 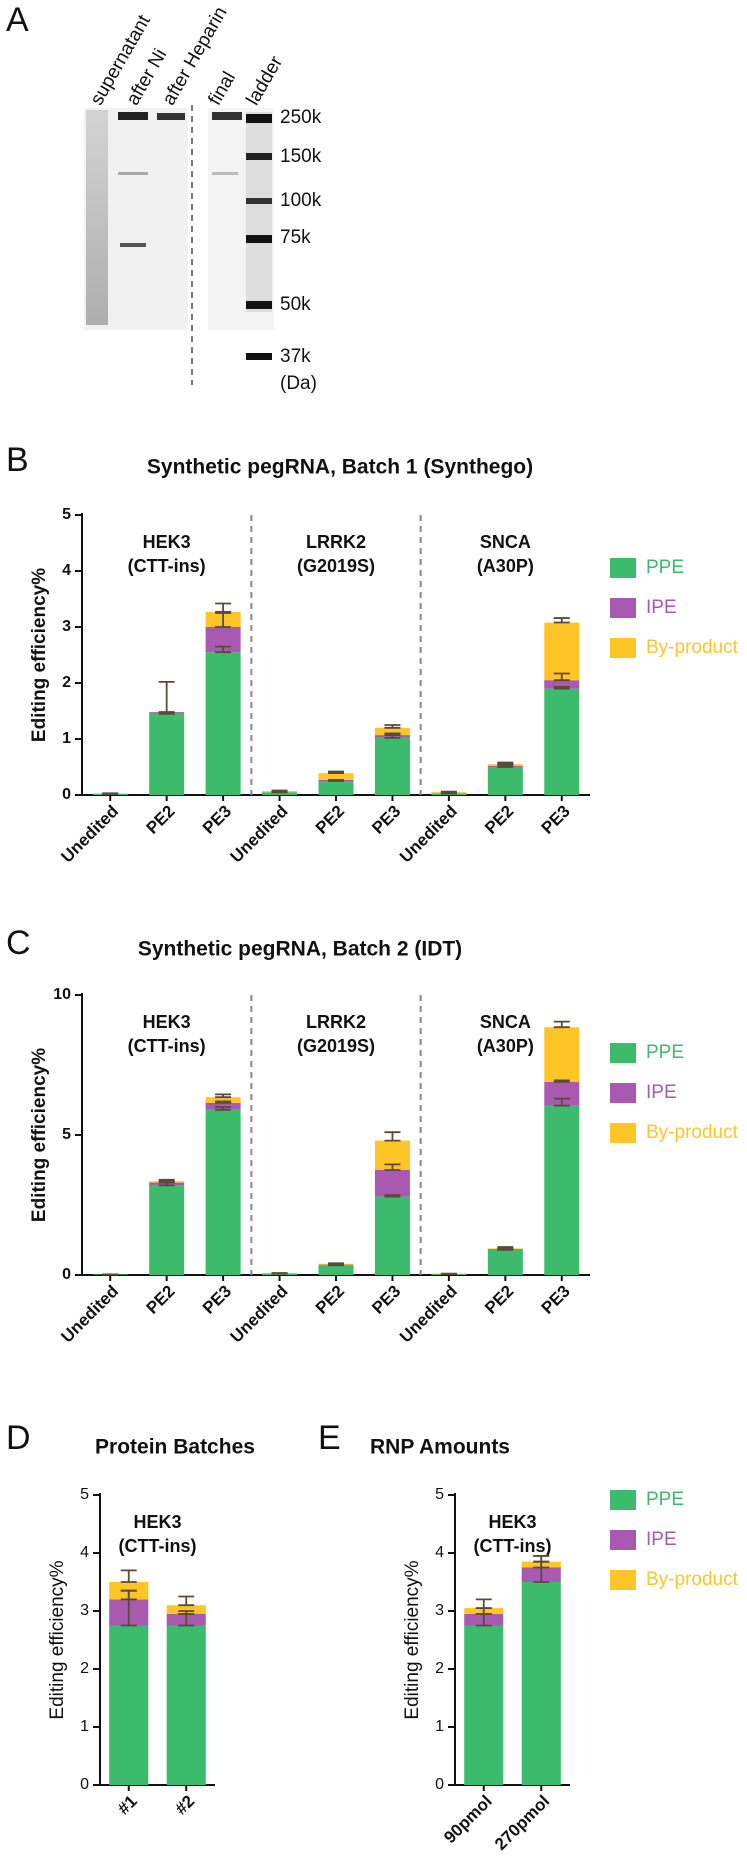 I want to click on x-tick-label: 90pmol, so click(x=468, y=1820).